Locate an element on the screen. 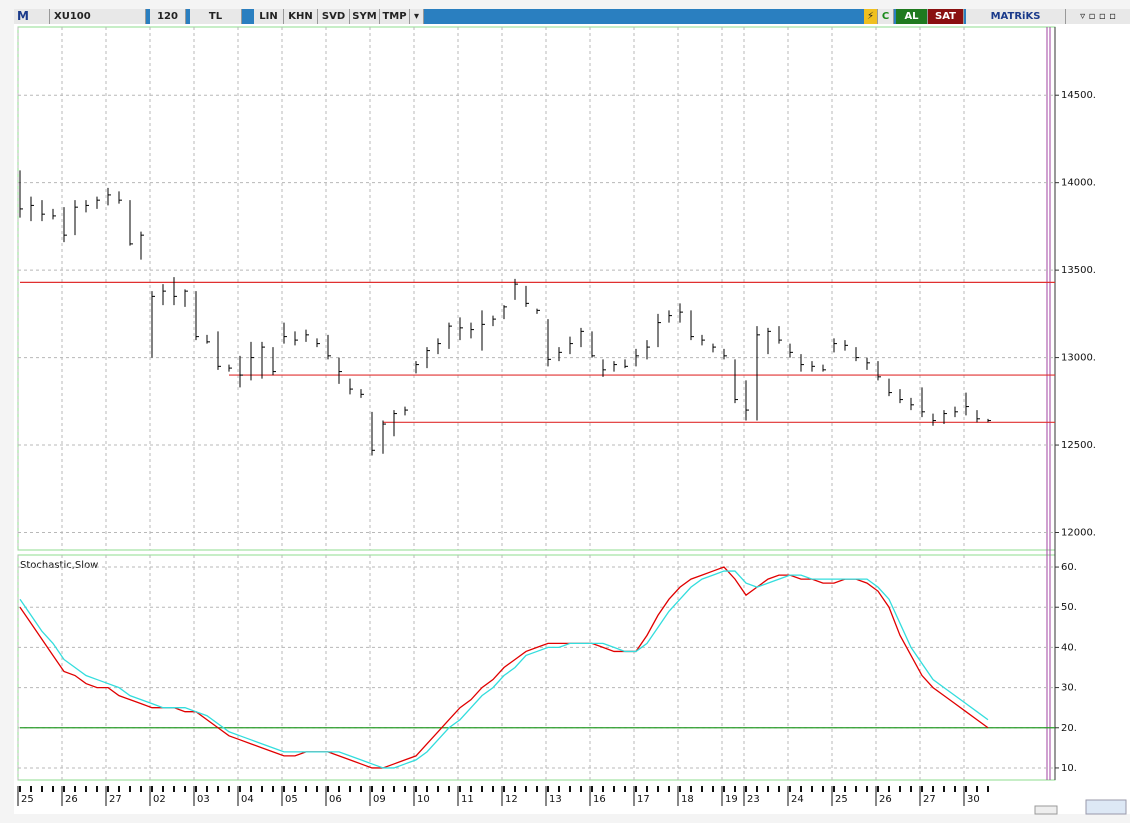  window-buttons: ▿ ▫ ▫ ▫ is located at coordinates (1098, 16).